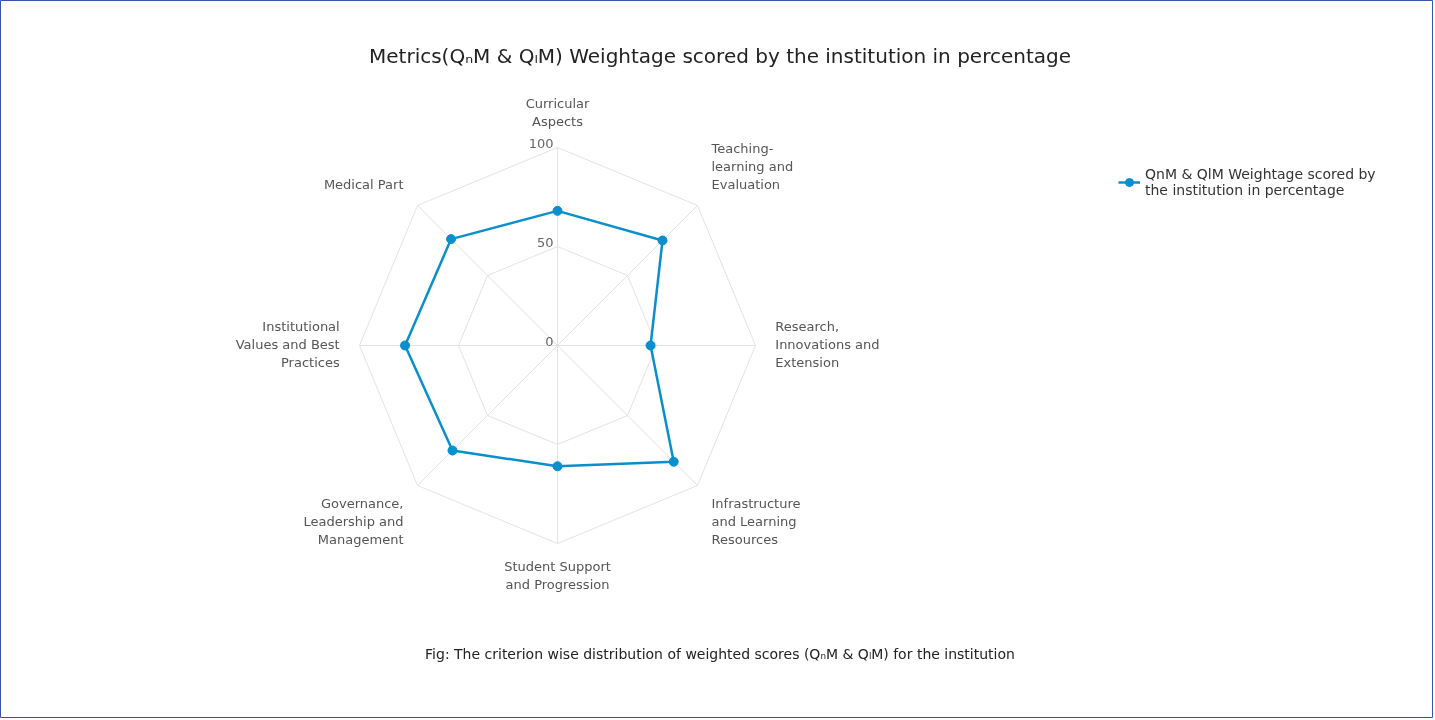 This screenshot has height=720, width=1435. What do you see at coordinates (549, 341) in the screenshot?
I see `y-tick-label: 0` at bounding box center [549, 341].